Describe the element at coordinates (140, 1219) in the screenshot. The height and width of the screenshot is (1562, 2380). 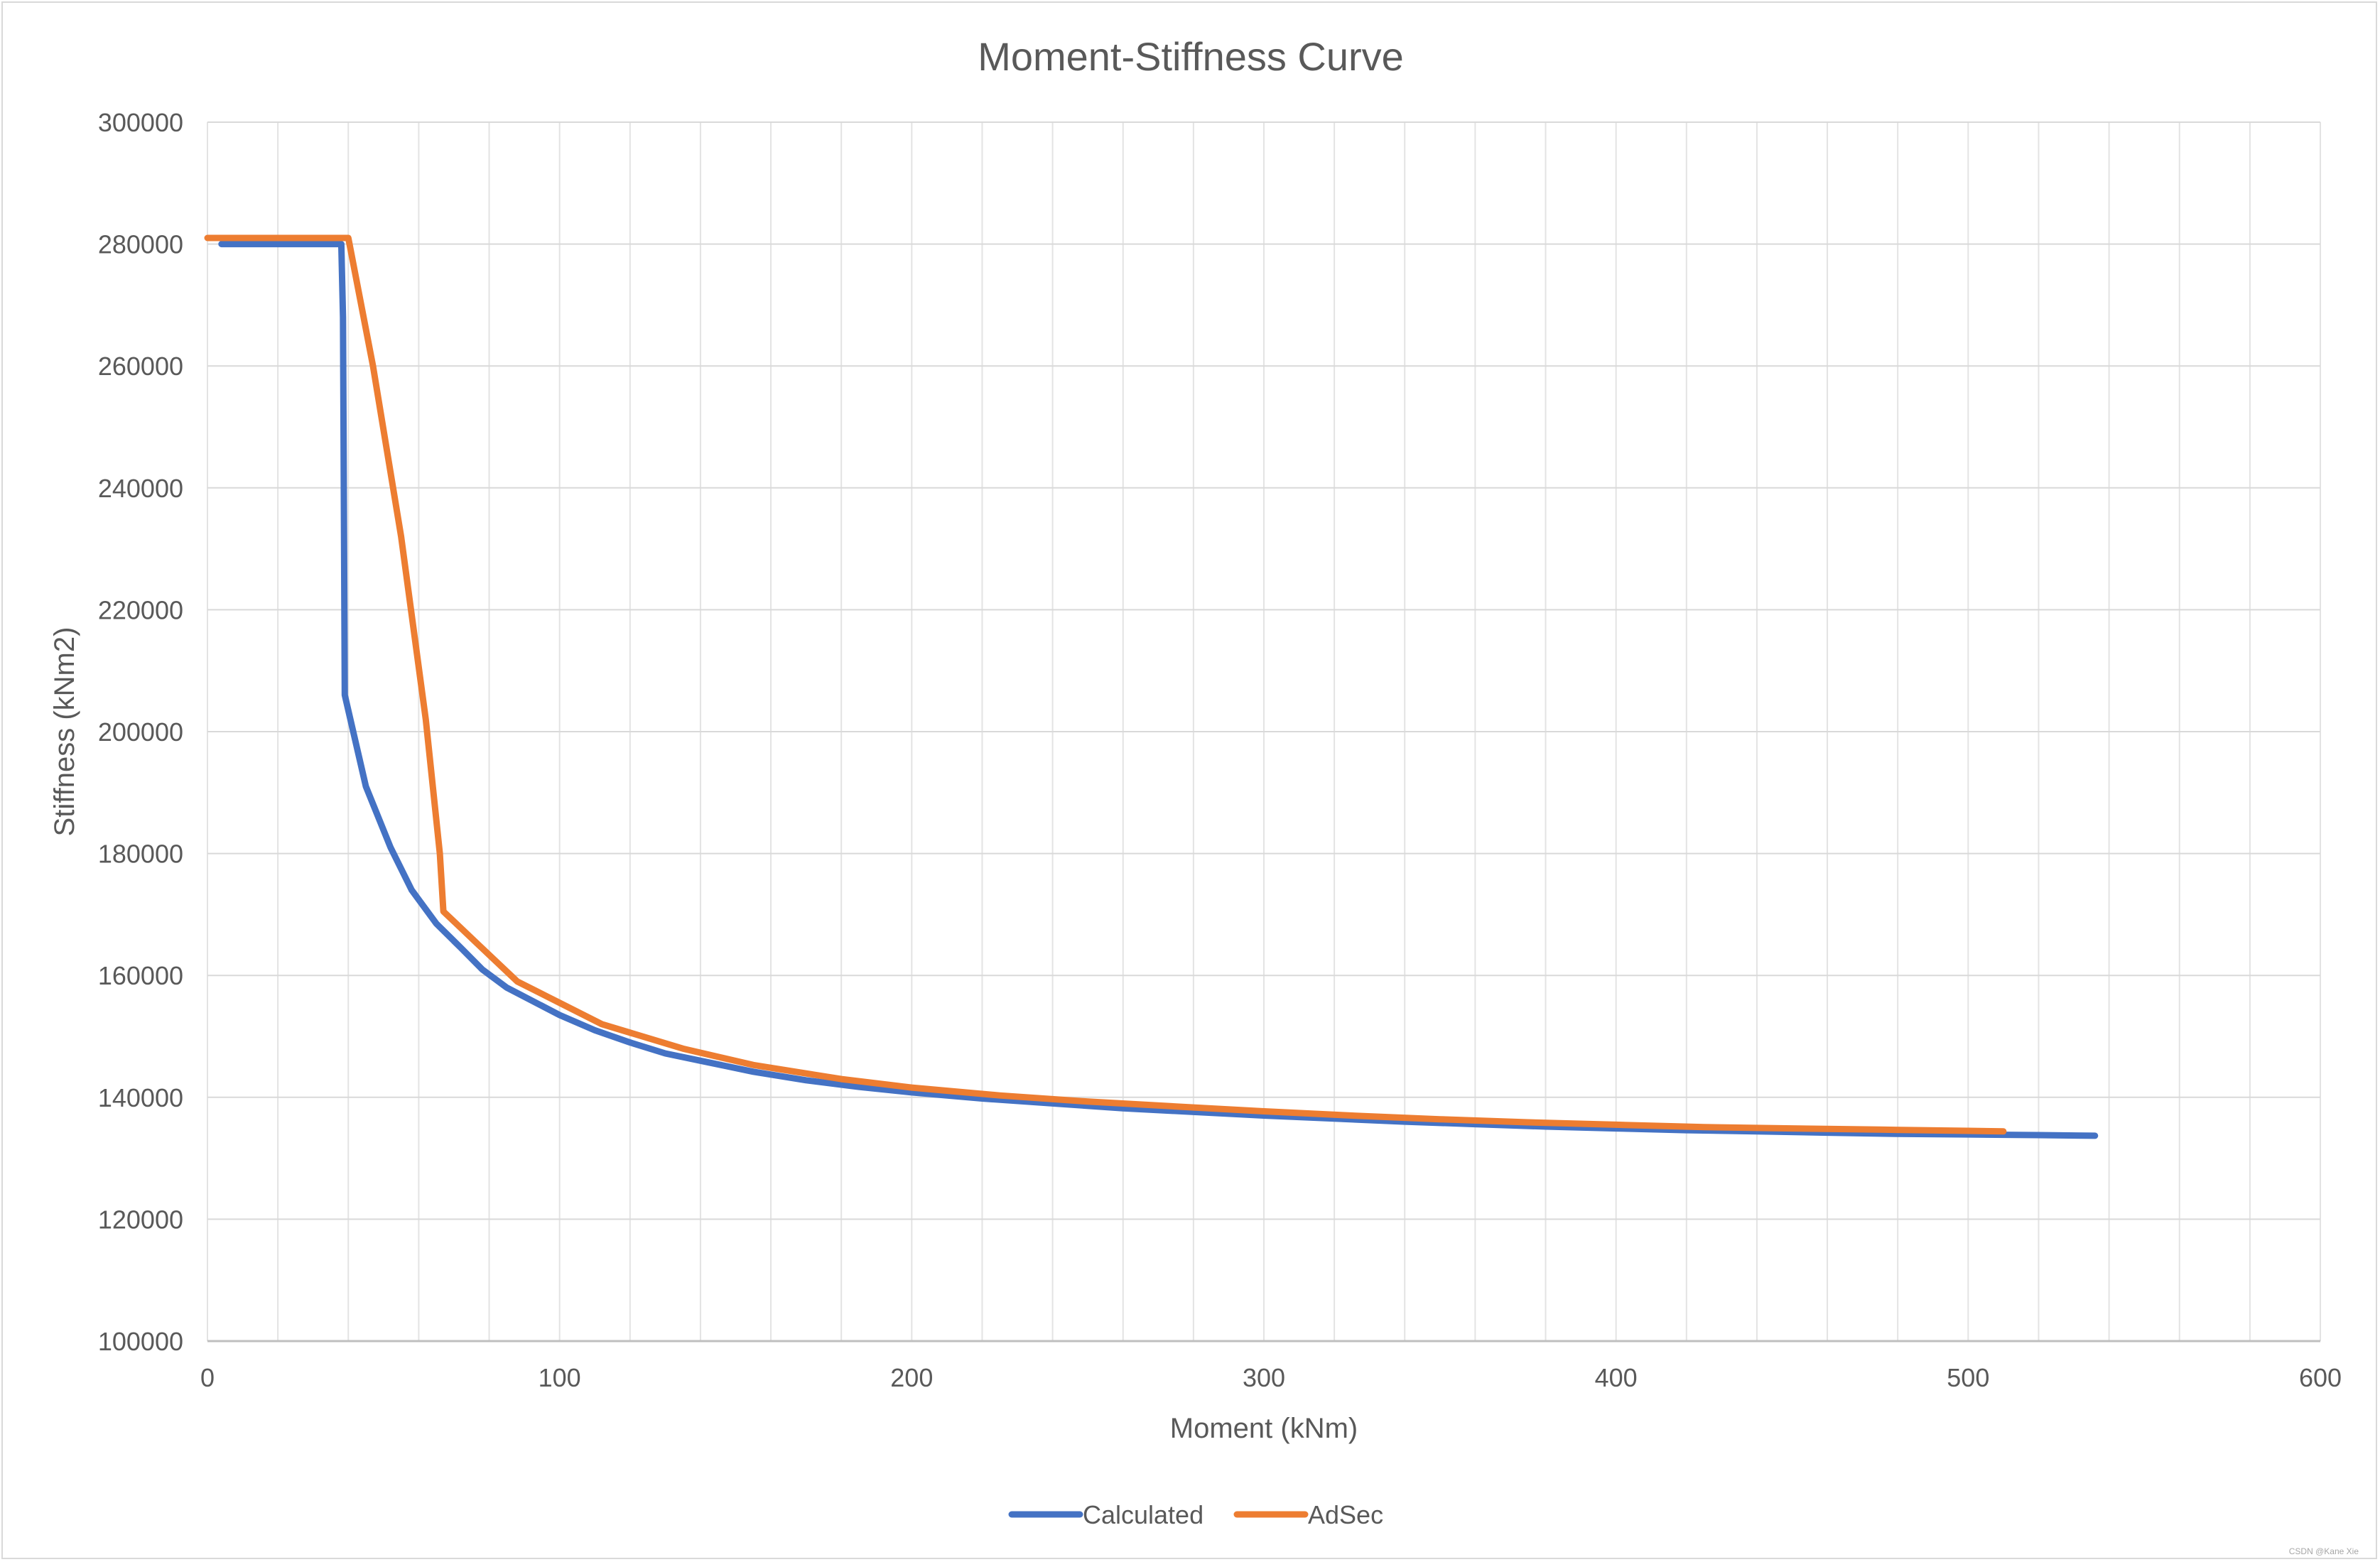
I see `y-tick-label: 120000` at that location.